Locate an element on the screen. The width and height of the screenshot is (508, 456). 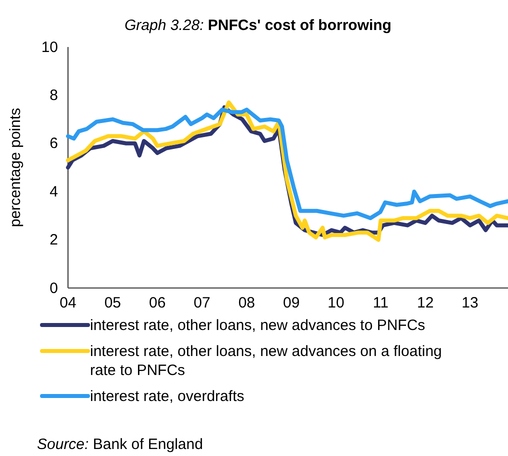
x-tick-label: 08 is located at coordinates (247, 303).